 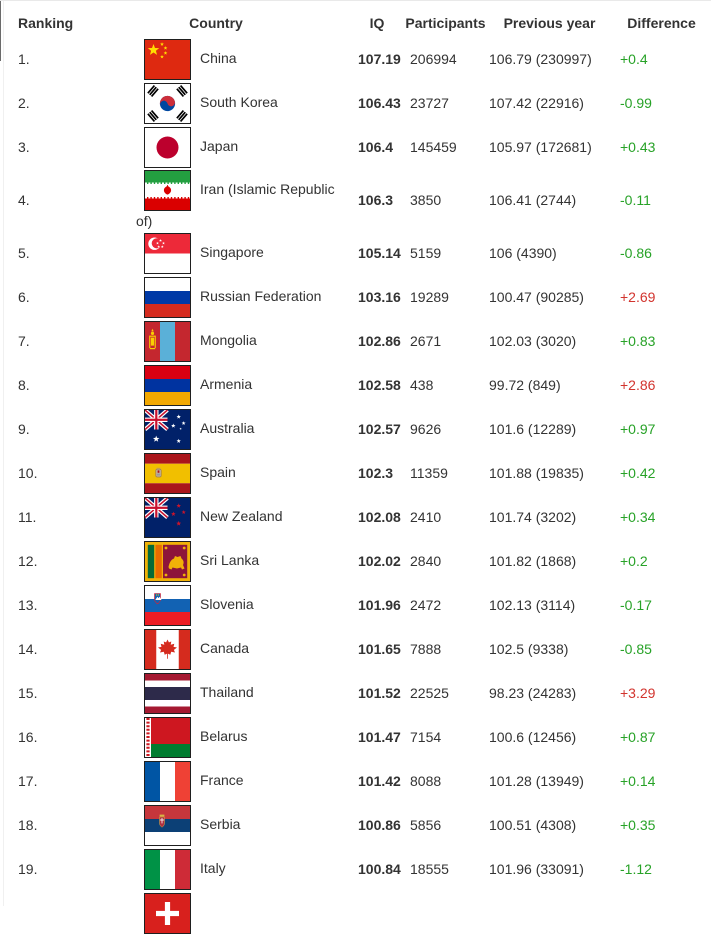 What do you see at coordinates (379, 869) in the screenshot?
I see `iq-cell: 100.84` at bounding box center [379, 869].